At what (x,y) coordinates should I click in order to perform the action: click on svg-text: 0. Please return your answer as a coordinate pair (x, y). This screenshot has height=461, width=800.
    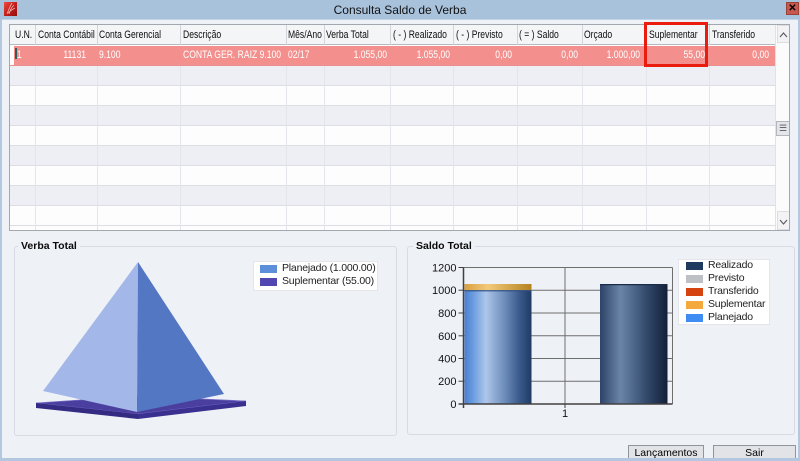
    Looking at the image, I should click on (453, 405).